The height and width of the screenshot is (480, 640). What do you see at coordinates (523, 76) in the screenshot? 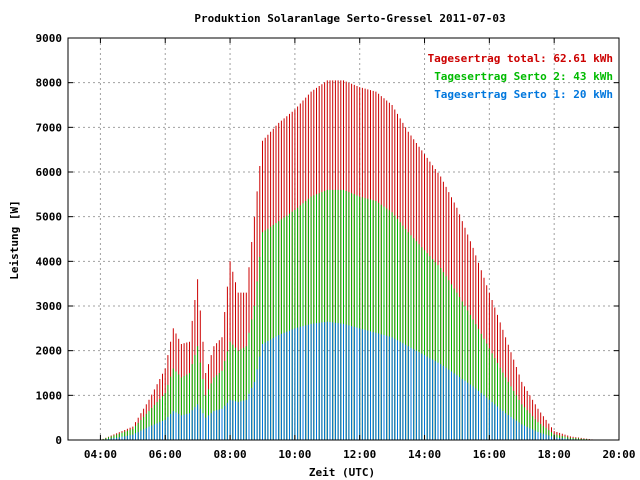
I see `legend-entry-serto2: Tagesertrag Serto 2: 43 kWh` at bounding box center [523, 76].